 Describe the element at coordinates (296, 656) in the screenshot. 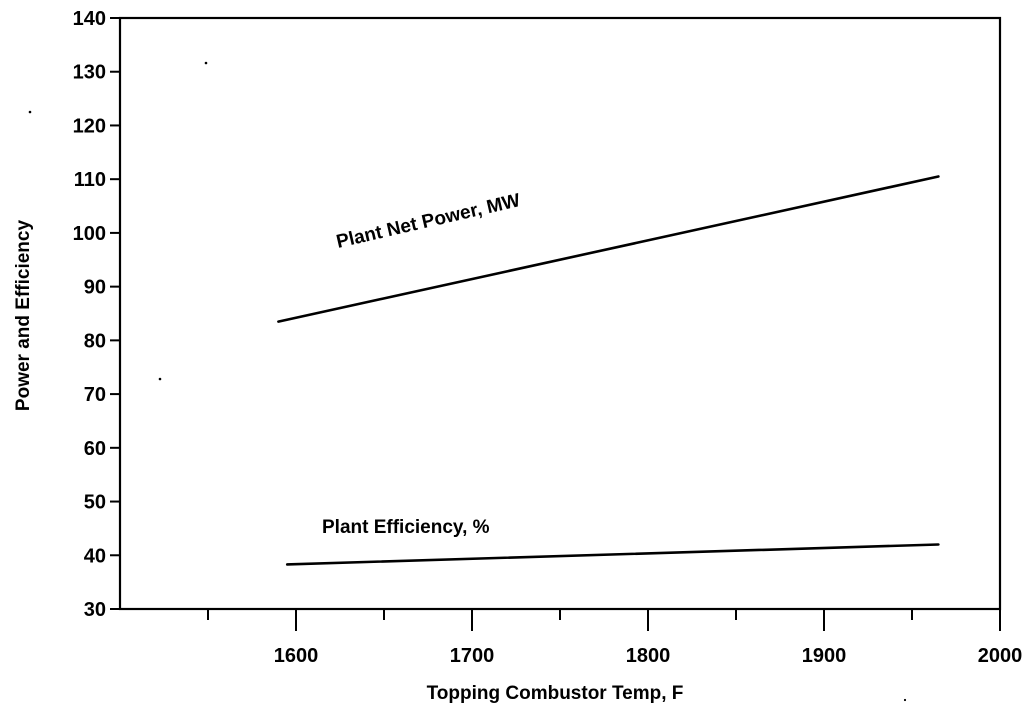

I see `x-tick-label: 1600` at that location.